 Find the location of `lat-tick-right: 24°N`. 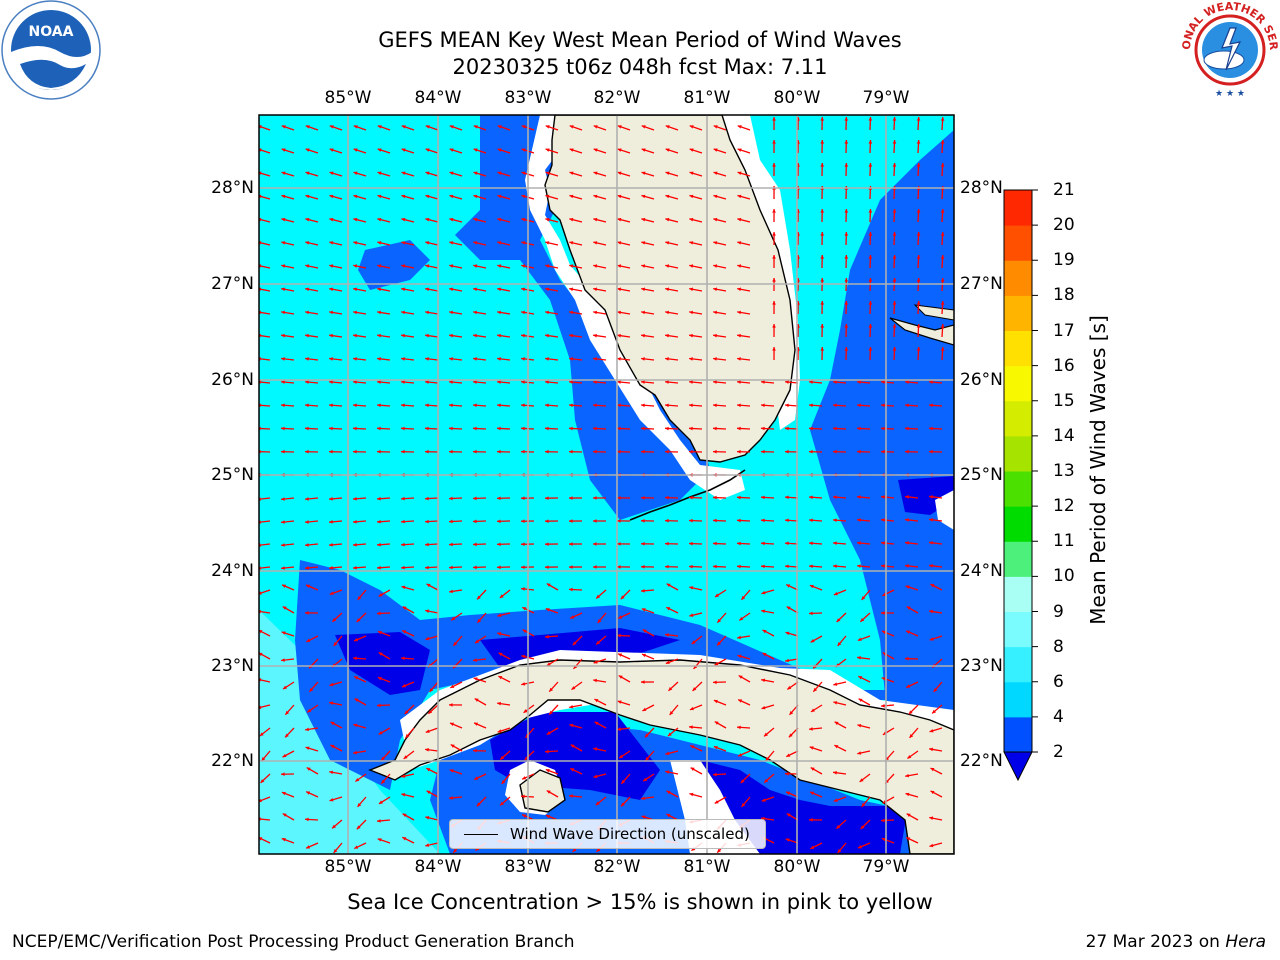

lat-tick-right: 24°N is located at coordinates (981, 571).